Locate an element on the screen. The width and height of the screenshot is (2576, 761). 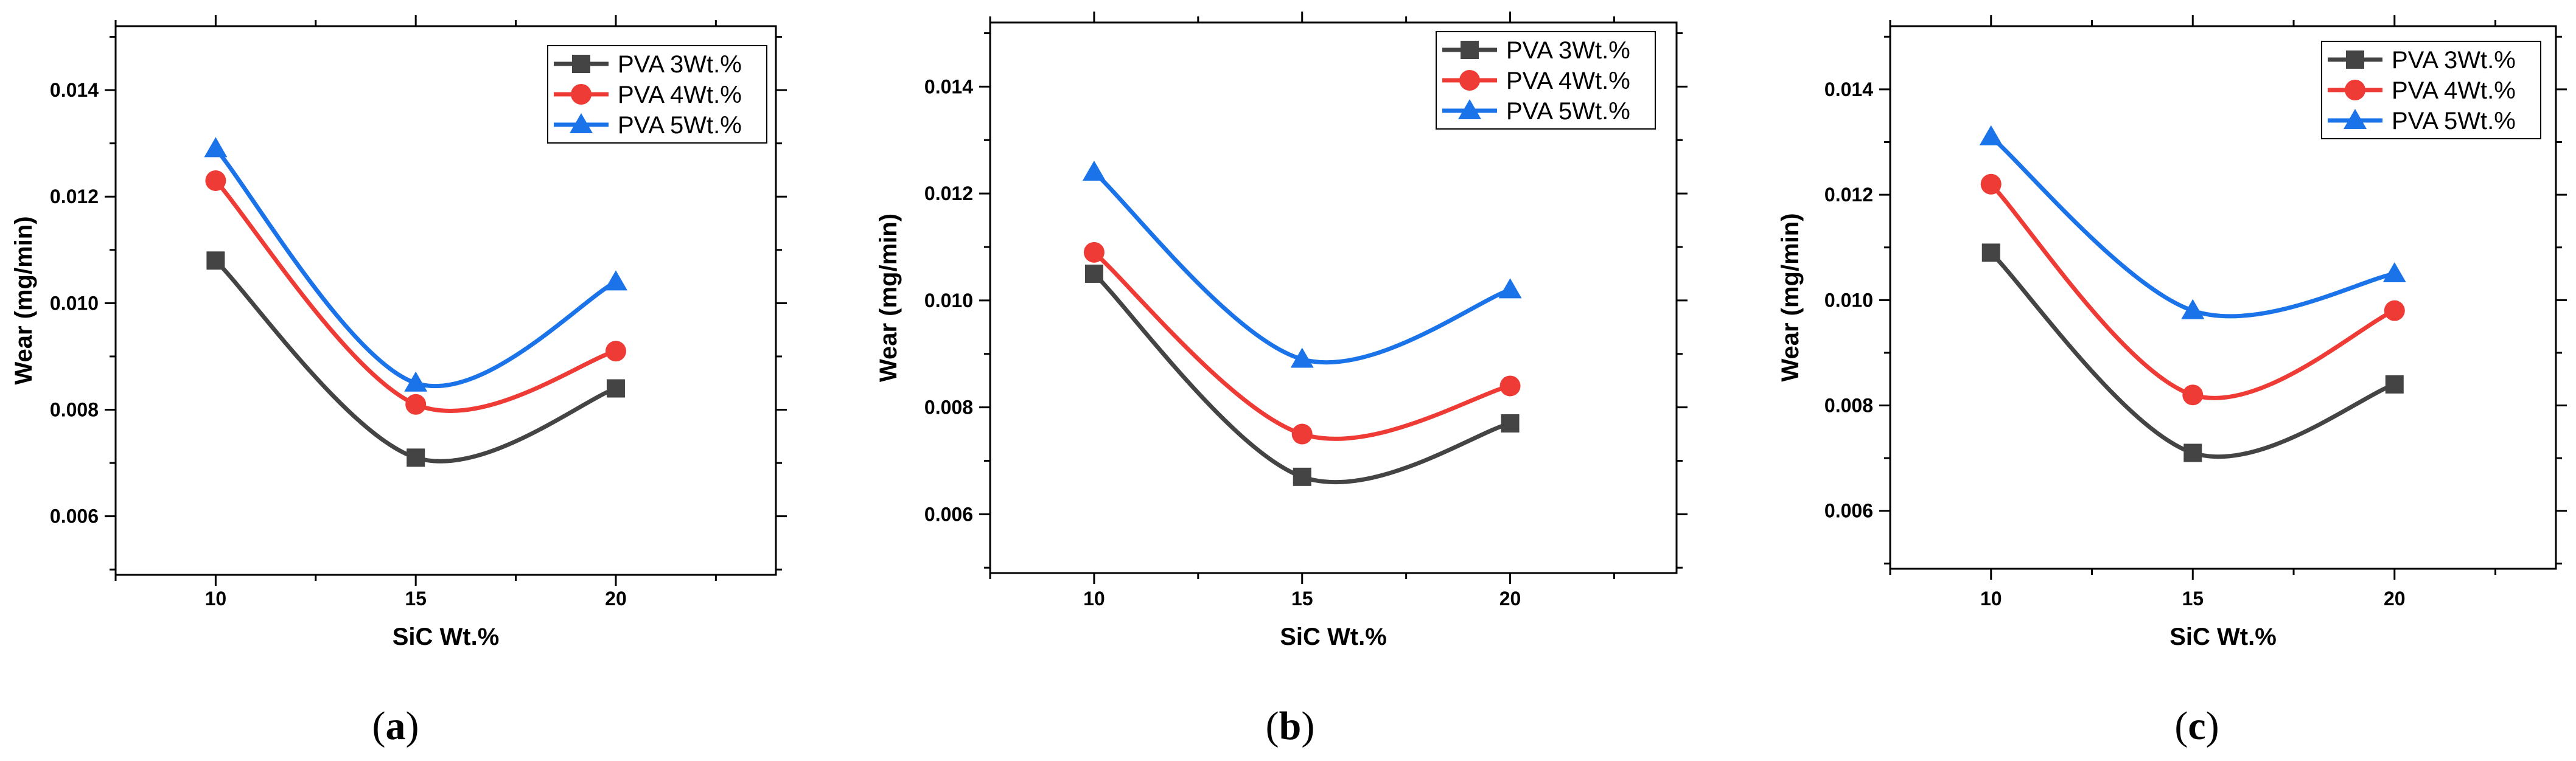
panel-caption: (b) is located at coordinates (1290, 726).